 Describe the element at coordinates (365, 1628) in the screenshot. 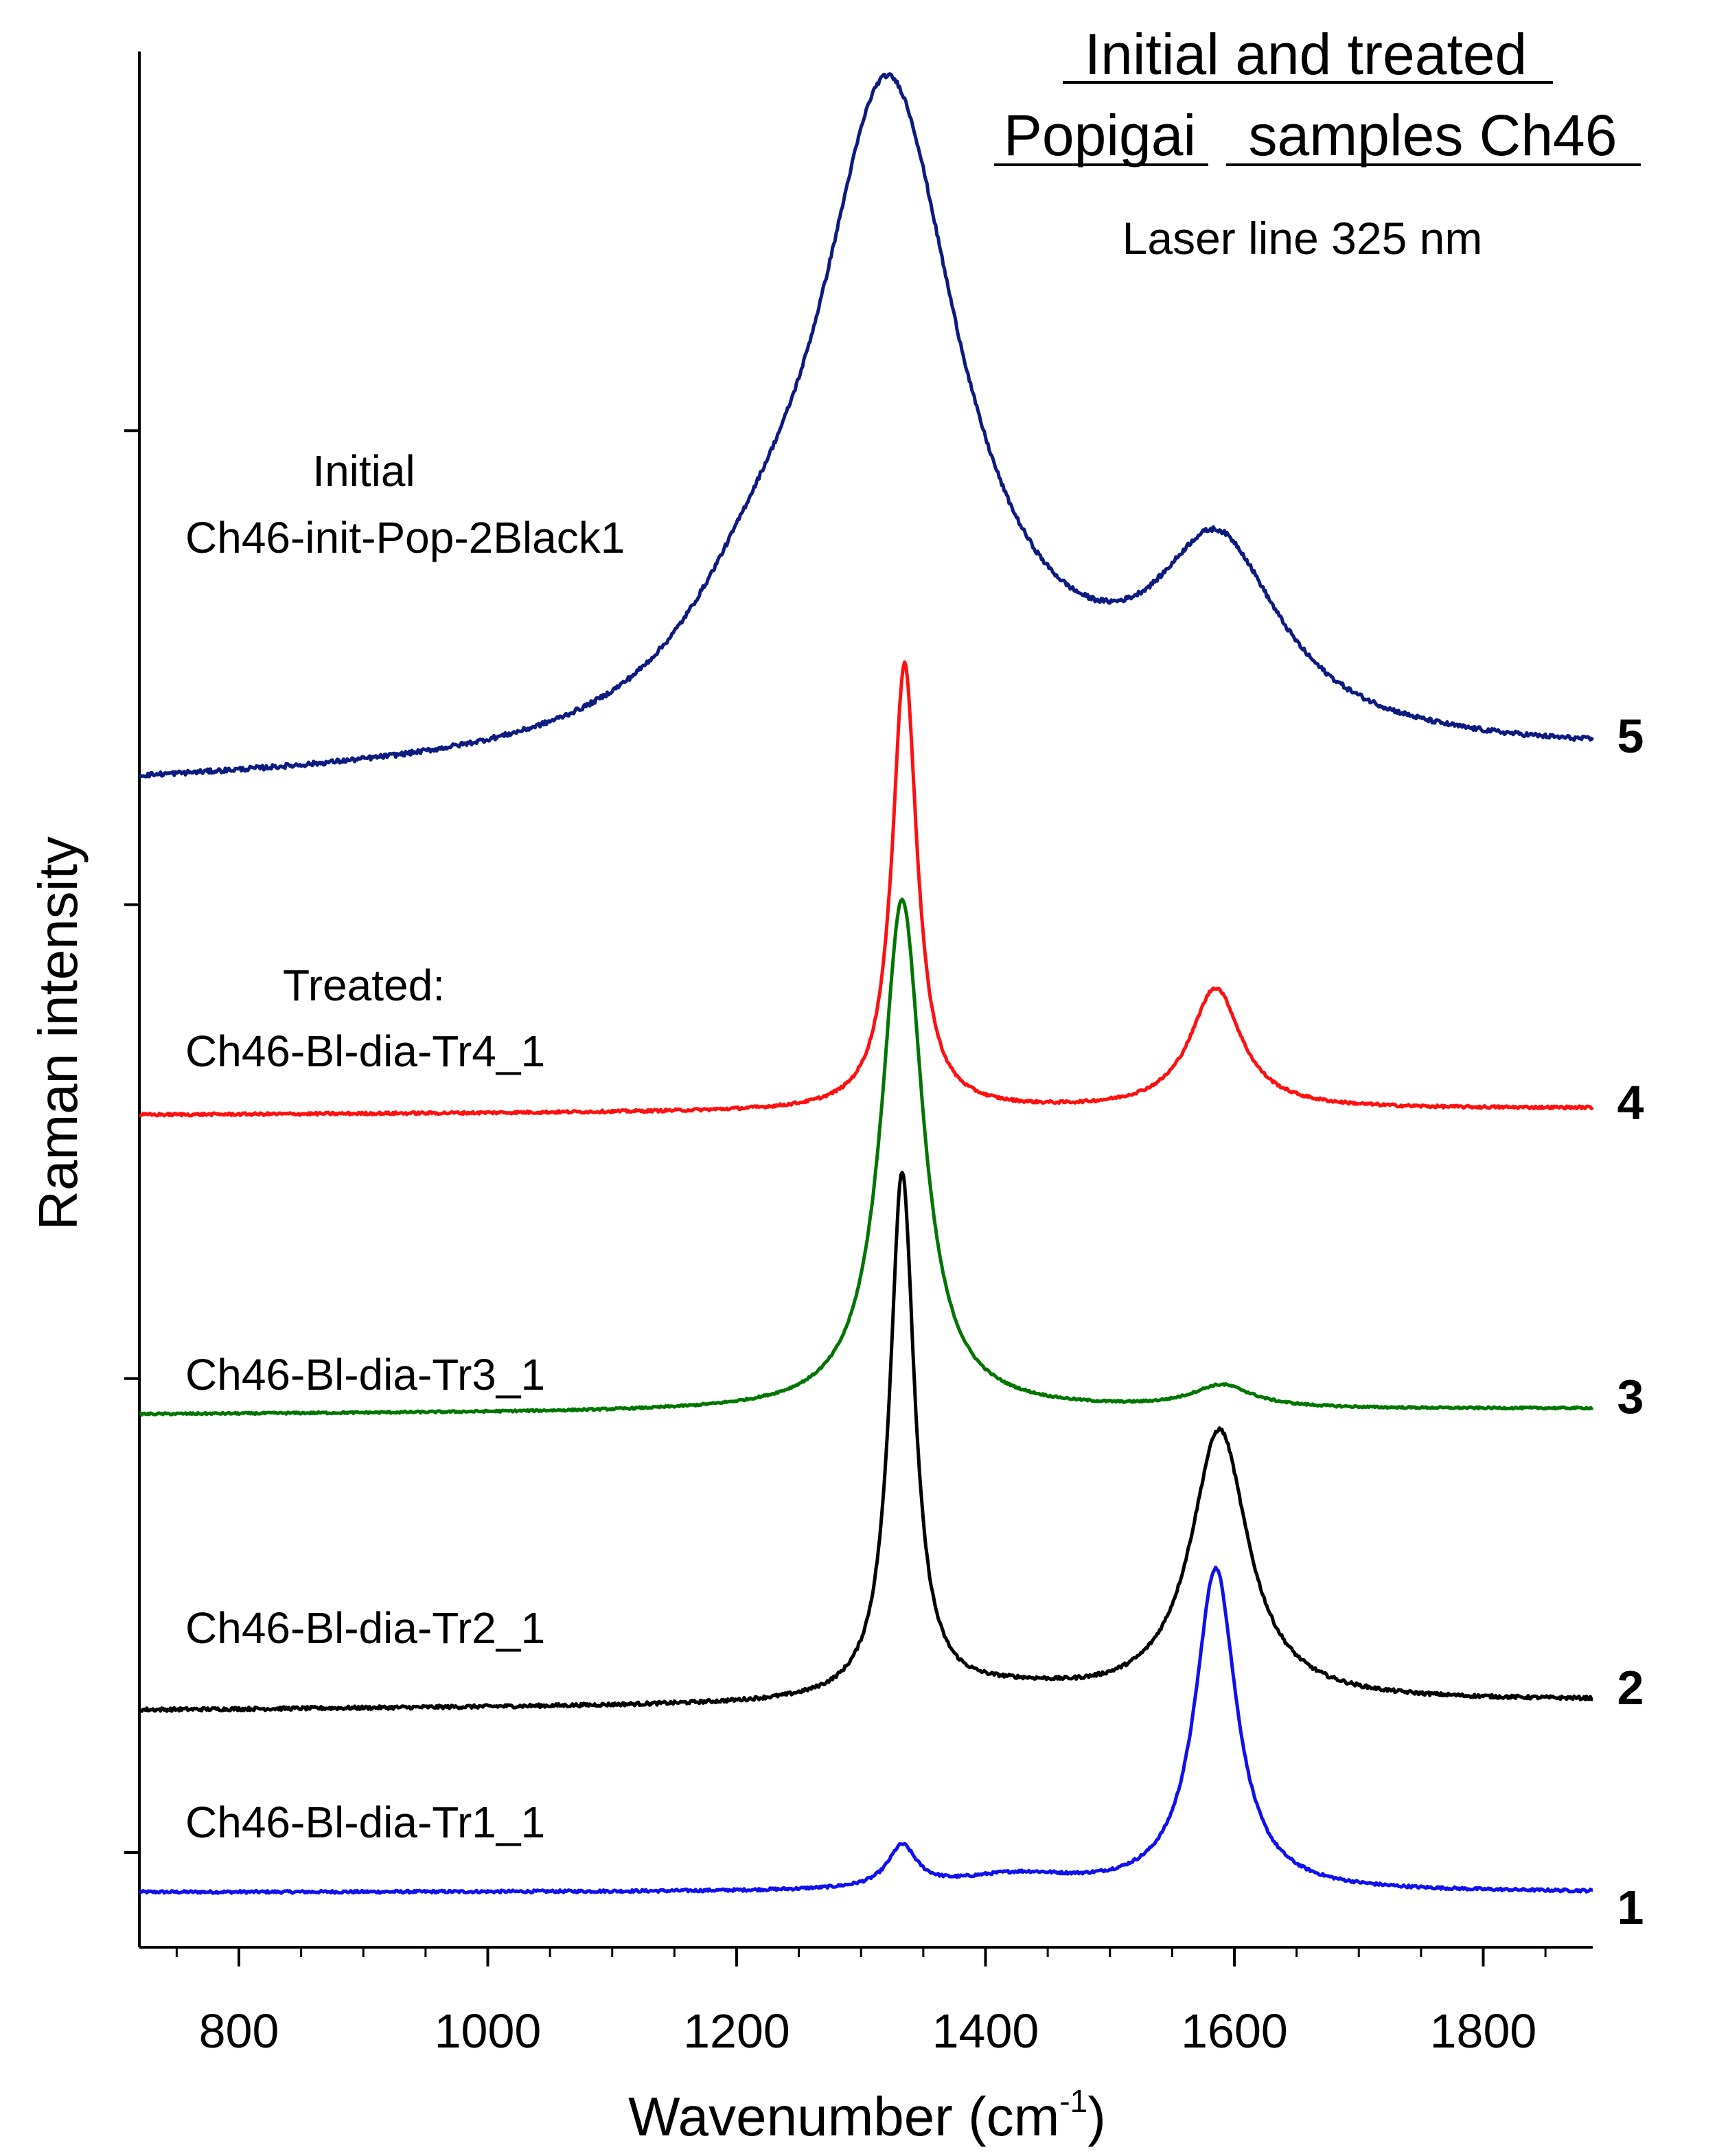

I see `series-2-name: Ch46-Bl-dia-Tr2_1` at that location.